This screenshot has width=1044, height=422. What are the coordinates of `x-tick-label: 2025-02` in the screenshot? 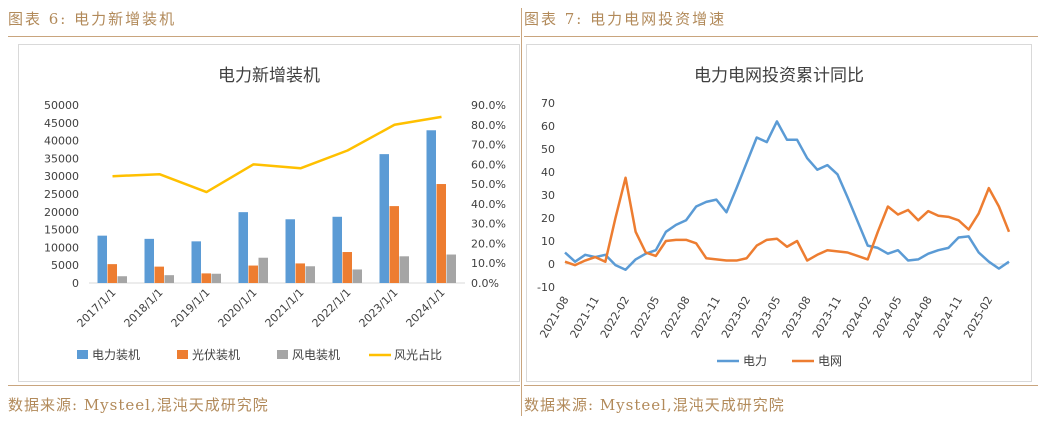 It's located at (978, 317).